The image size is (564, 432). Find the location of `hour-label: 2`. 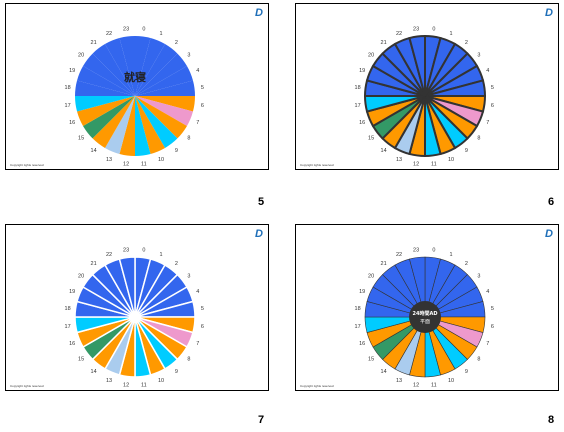

hour-label: 2 is located at coordinates (176, 43).